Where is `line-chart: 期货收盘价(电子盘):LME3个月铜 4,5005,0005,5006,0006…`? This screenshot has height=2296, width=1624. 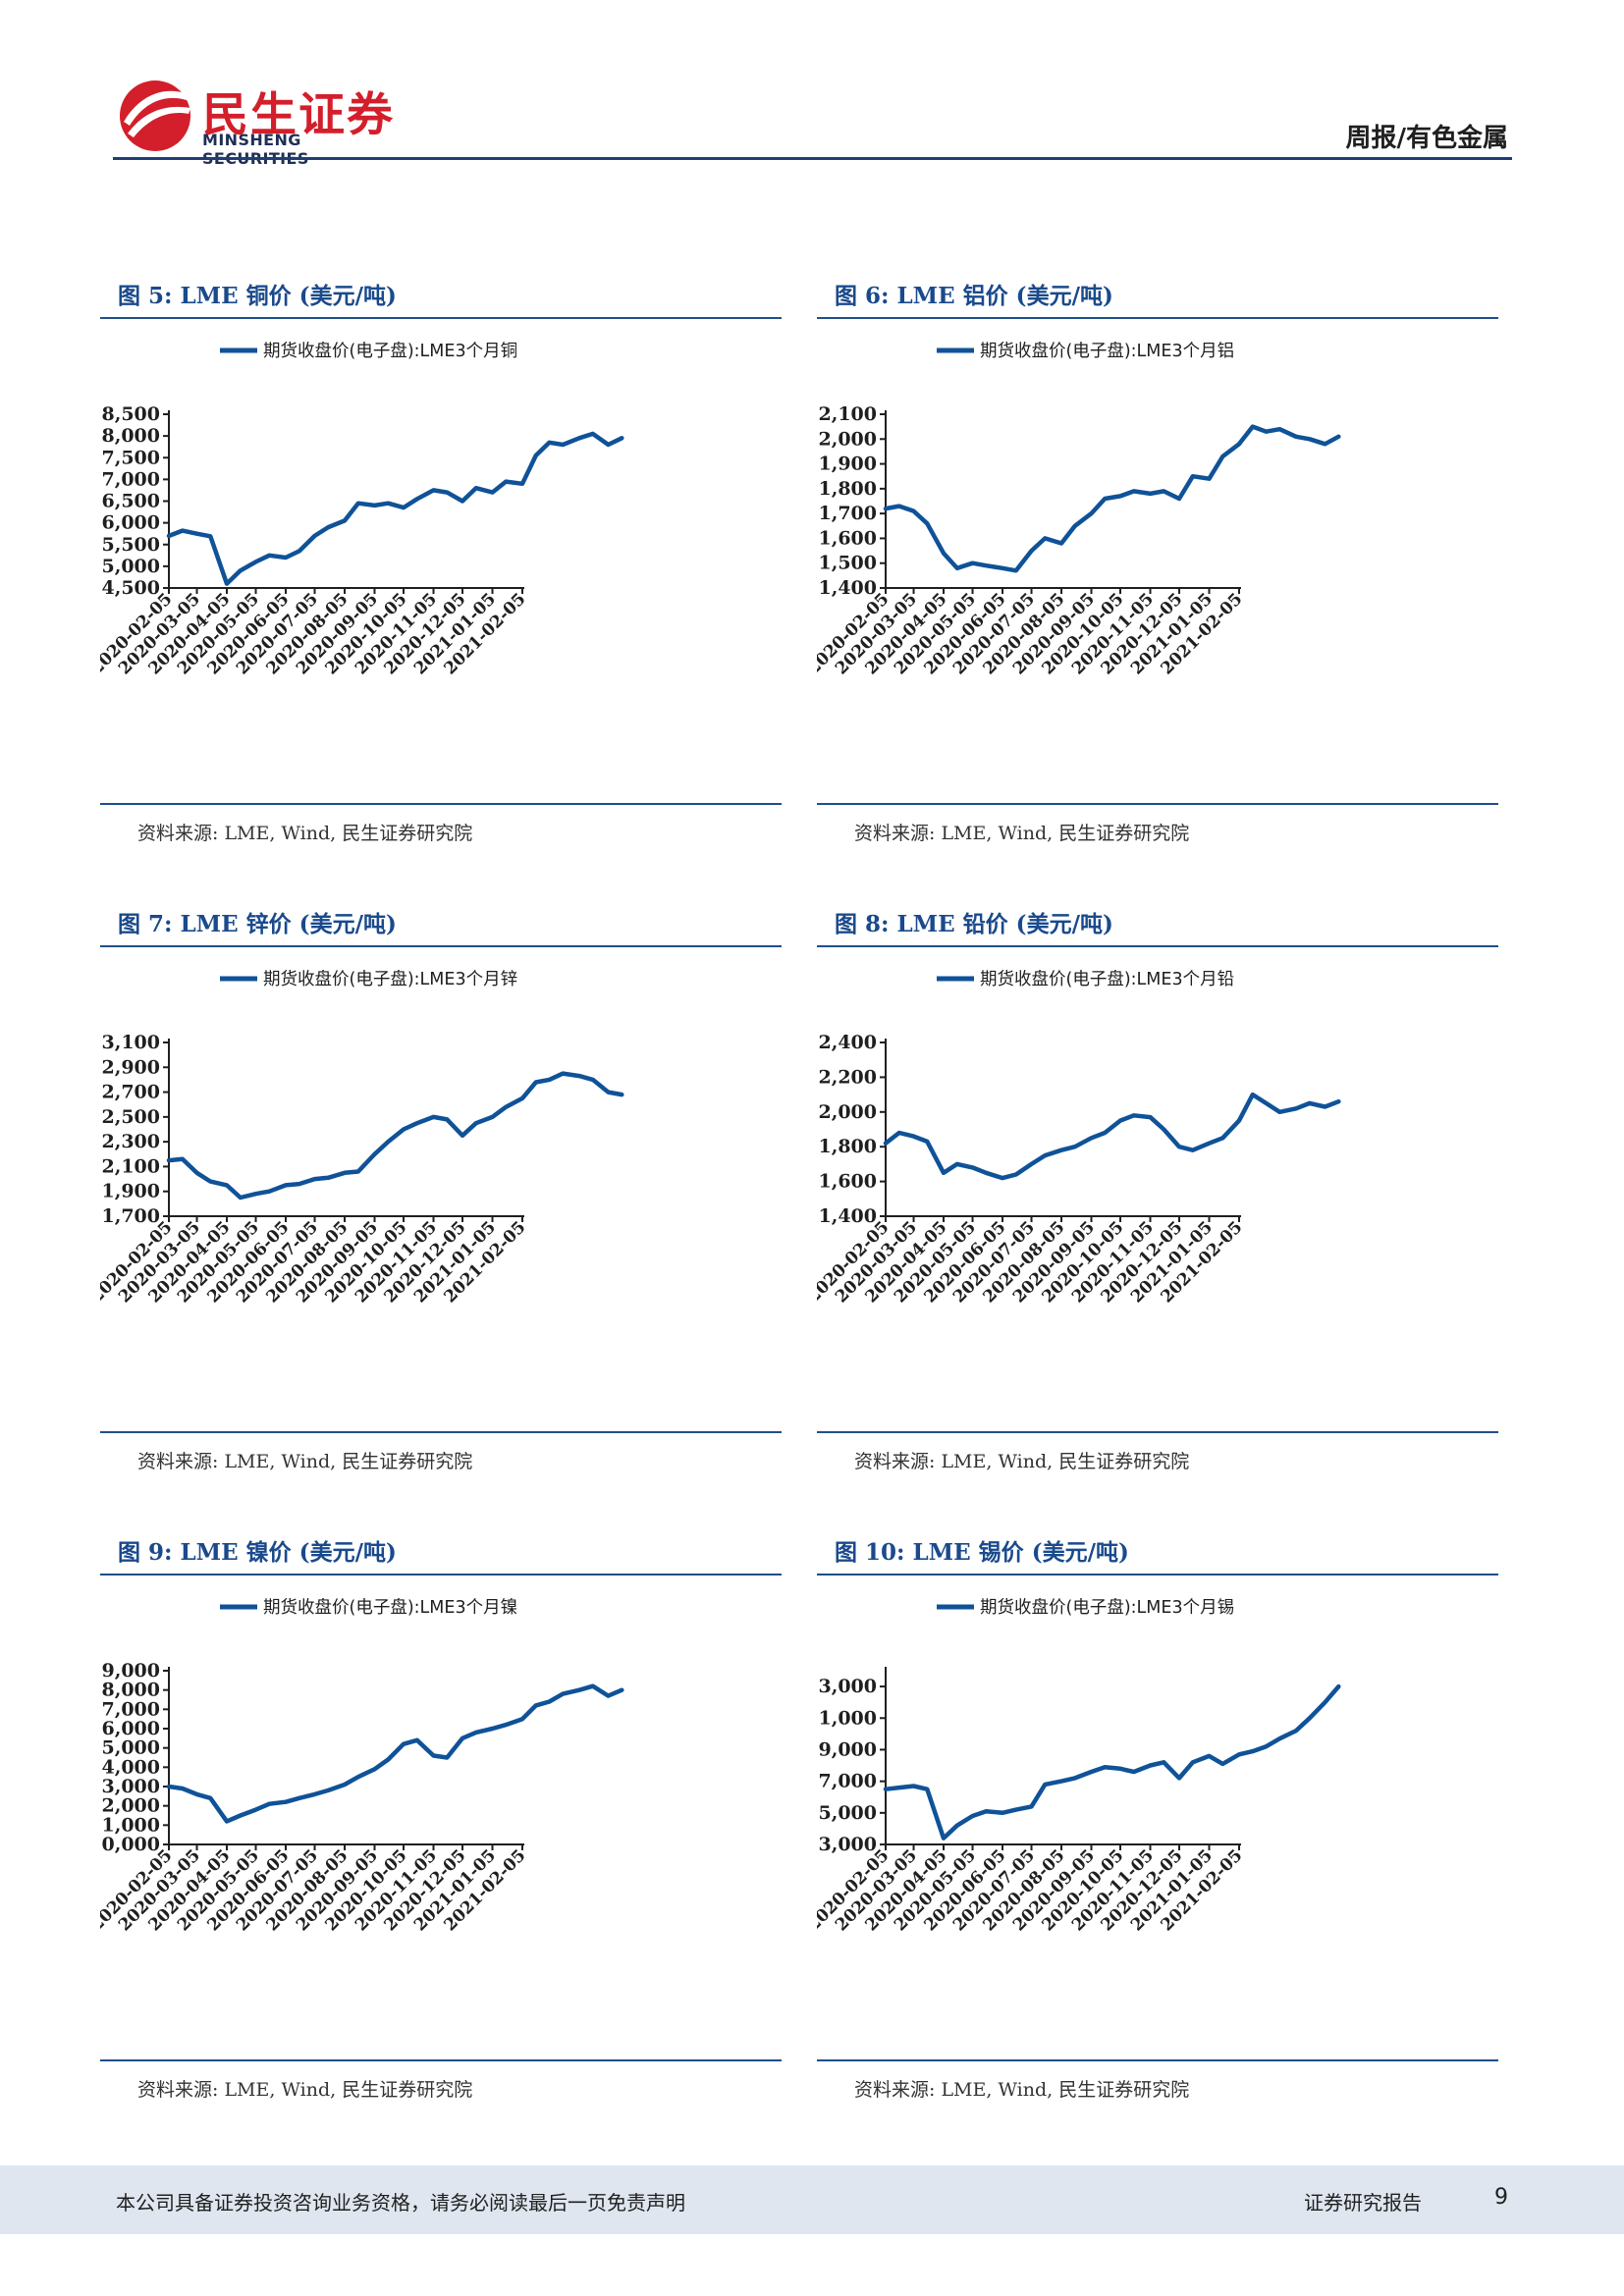
line-chart: 期货收盘价(电子盘):LME3个月铜 4,5005,0005,5006,0006… is located at coordinates (362, 510).